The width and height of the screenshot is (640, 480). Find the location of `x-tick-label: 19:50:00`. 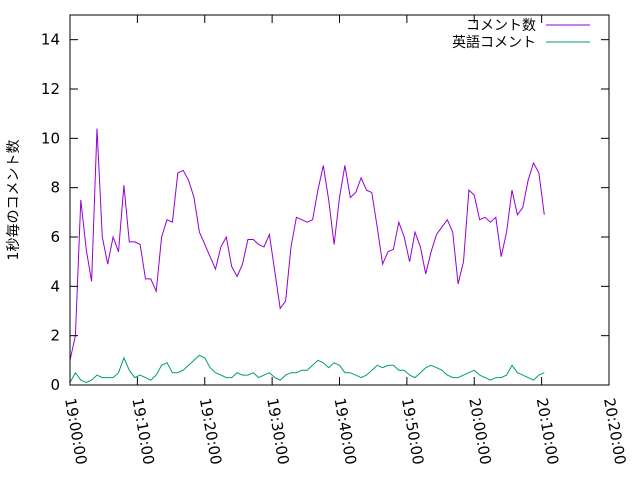

x-tick-label: 19:50:00 is located at coordinates (412, 431).